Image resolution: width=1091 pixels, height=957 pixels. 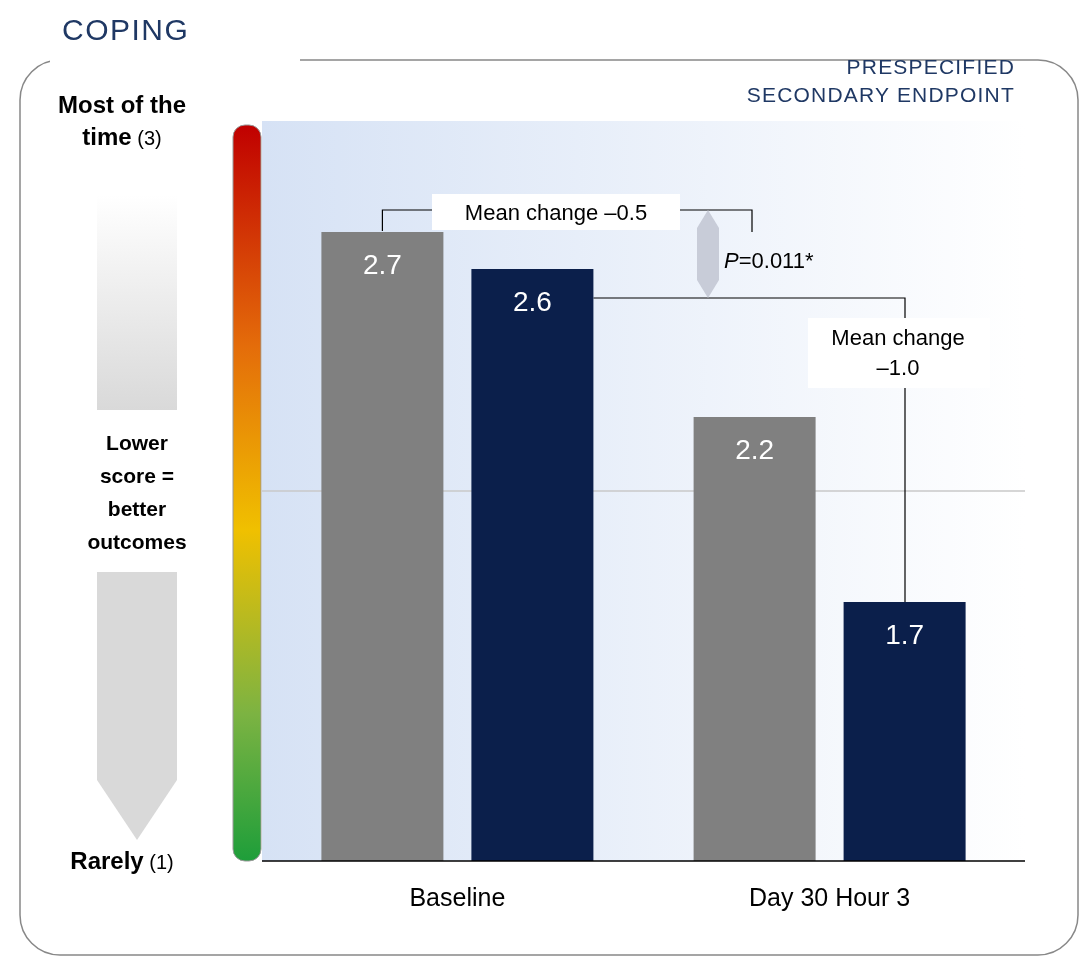 I want to click on data-label: 2.7, so click(x=382, y=264).